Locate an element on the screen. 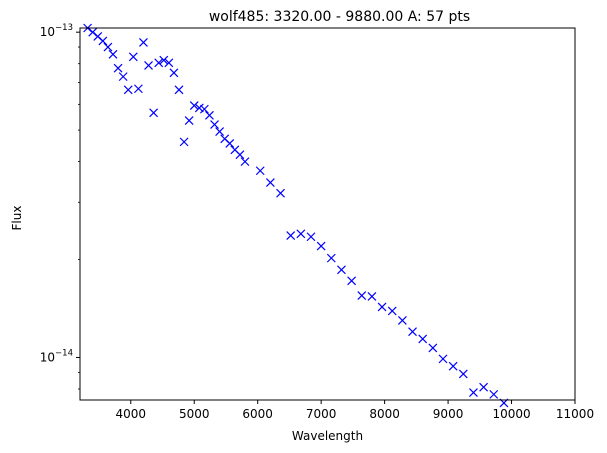 The image size is (607, 453). y-tick-label: 10−14 is located at coordinates (56, 356).